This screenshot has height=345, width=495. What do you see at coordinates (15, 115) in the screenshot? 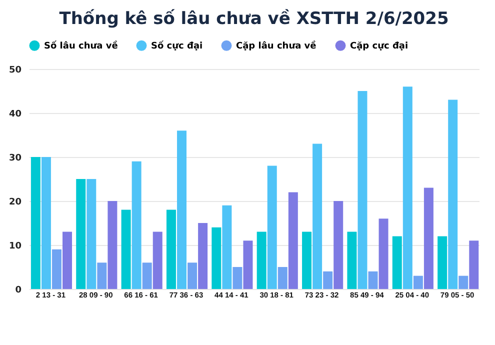
I see `y-tick-label: 40` at bounding box center [15, 115].